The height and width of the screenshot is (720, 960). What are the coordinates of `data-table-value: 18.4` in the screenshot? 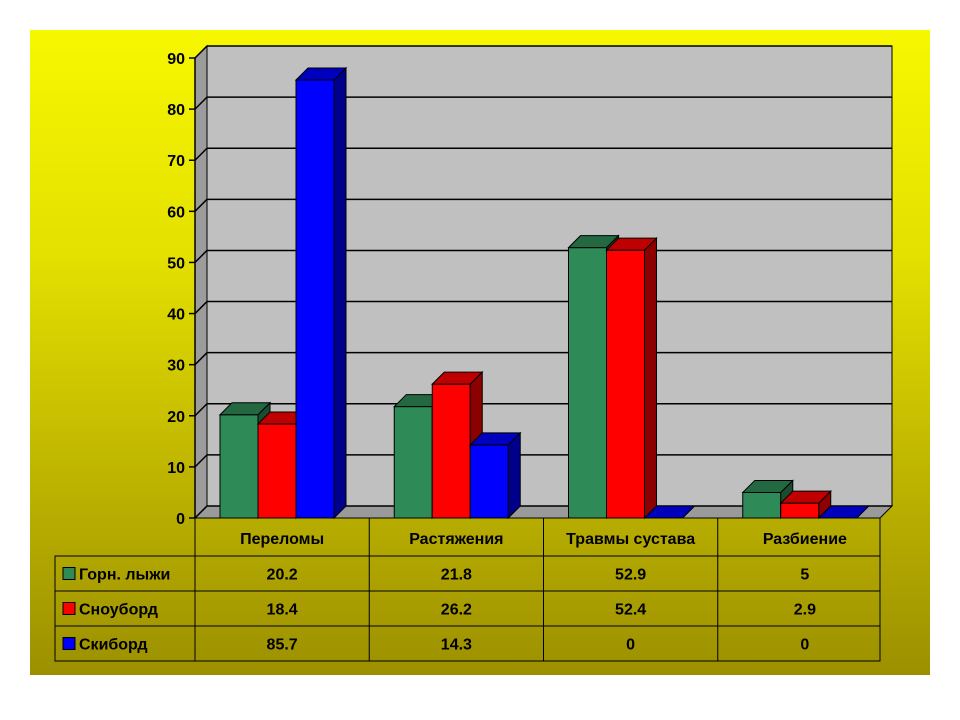 It's located at (282, 610).